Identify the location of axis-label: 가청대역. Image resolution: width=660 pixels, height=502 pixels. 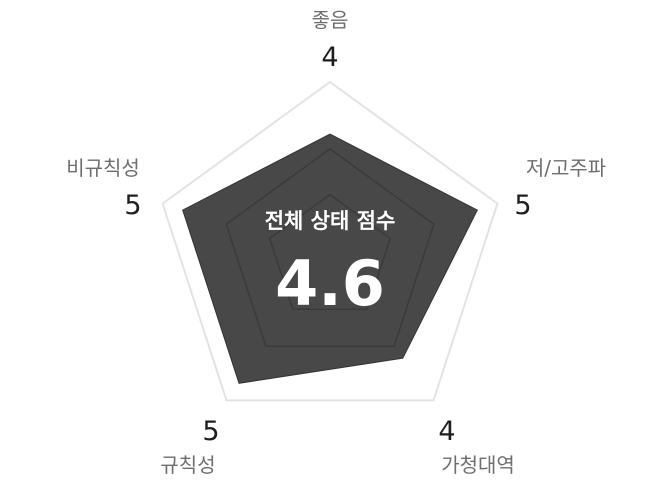
(478, 465).